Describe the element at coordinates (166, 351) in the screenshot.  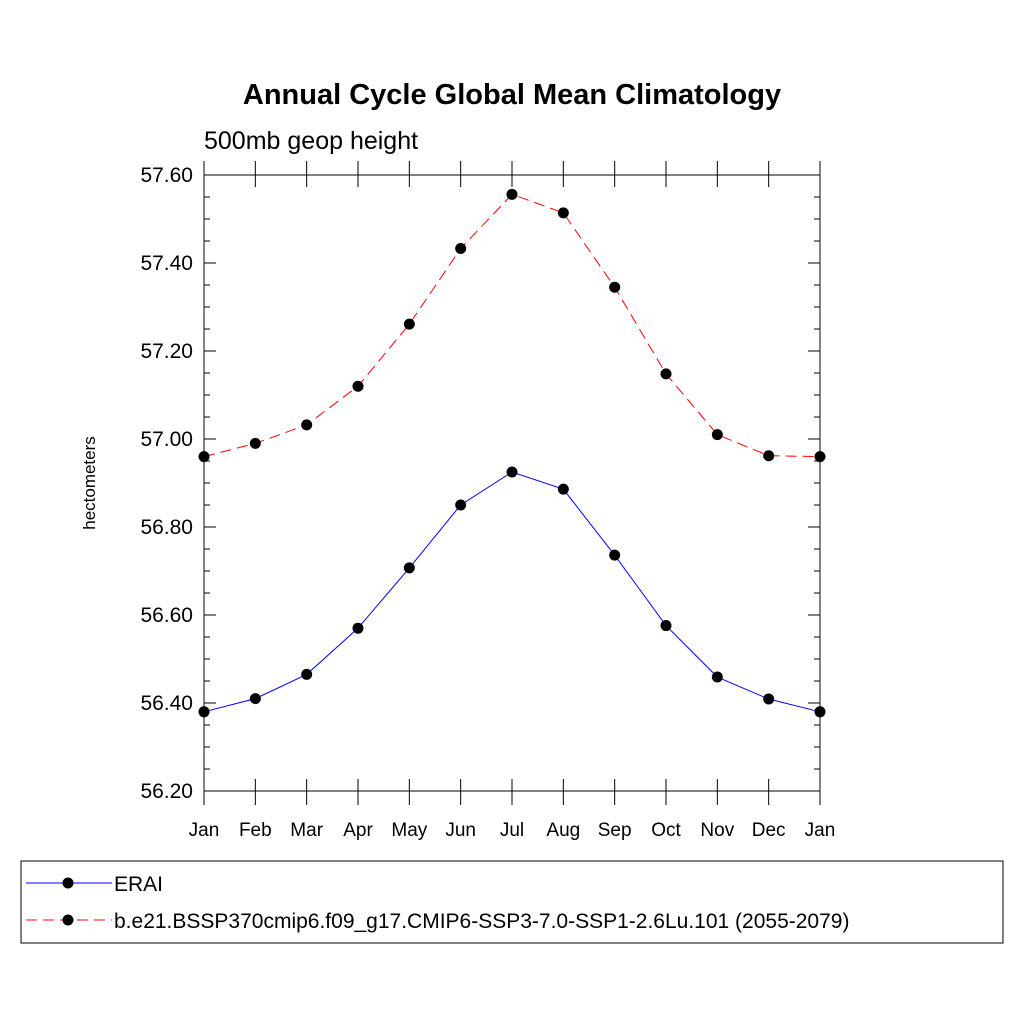
I see `y-tick-label: 57.20` at that location.